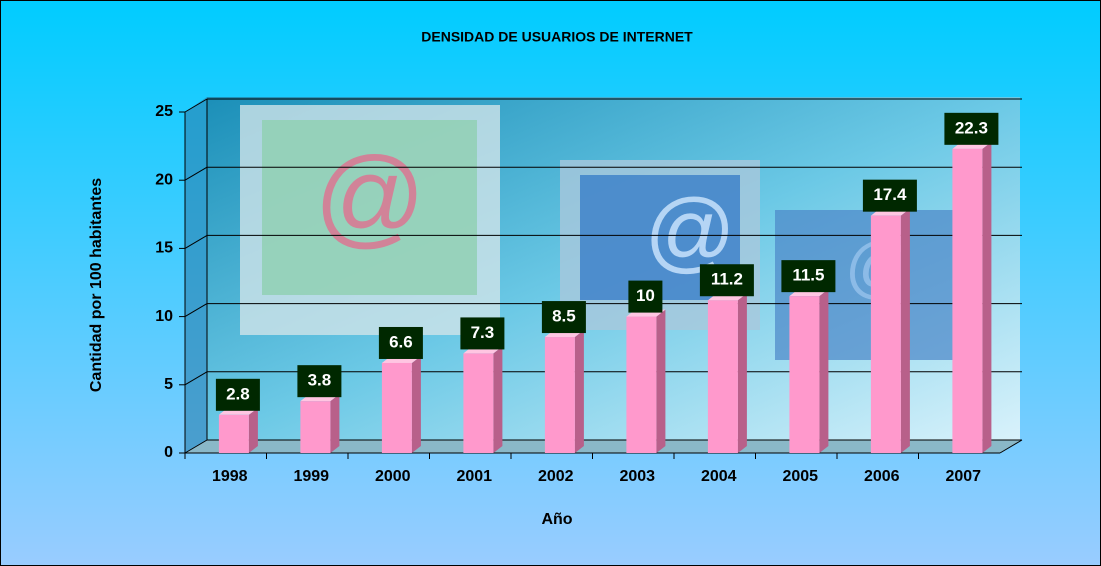 This screenshot has width=1101, height=566. Describe the element at coordinates (164, 179) in the screenshot. I see `y-tick-label: 20` at that location.